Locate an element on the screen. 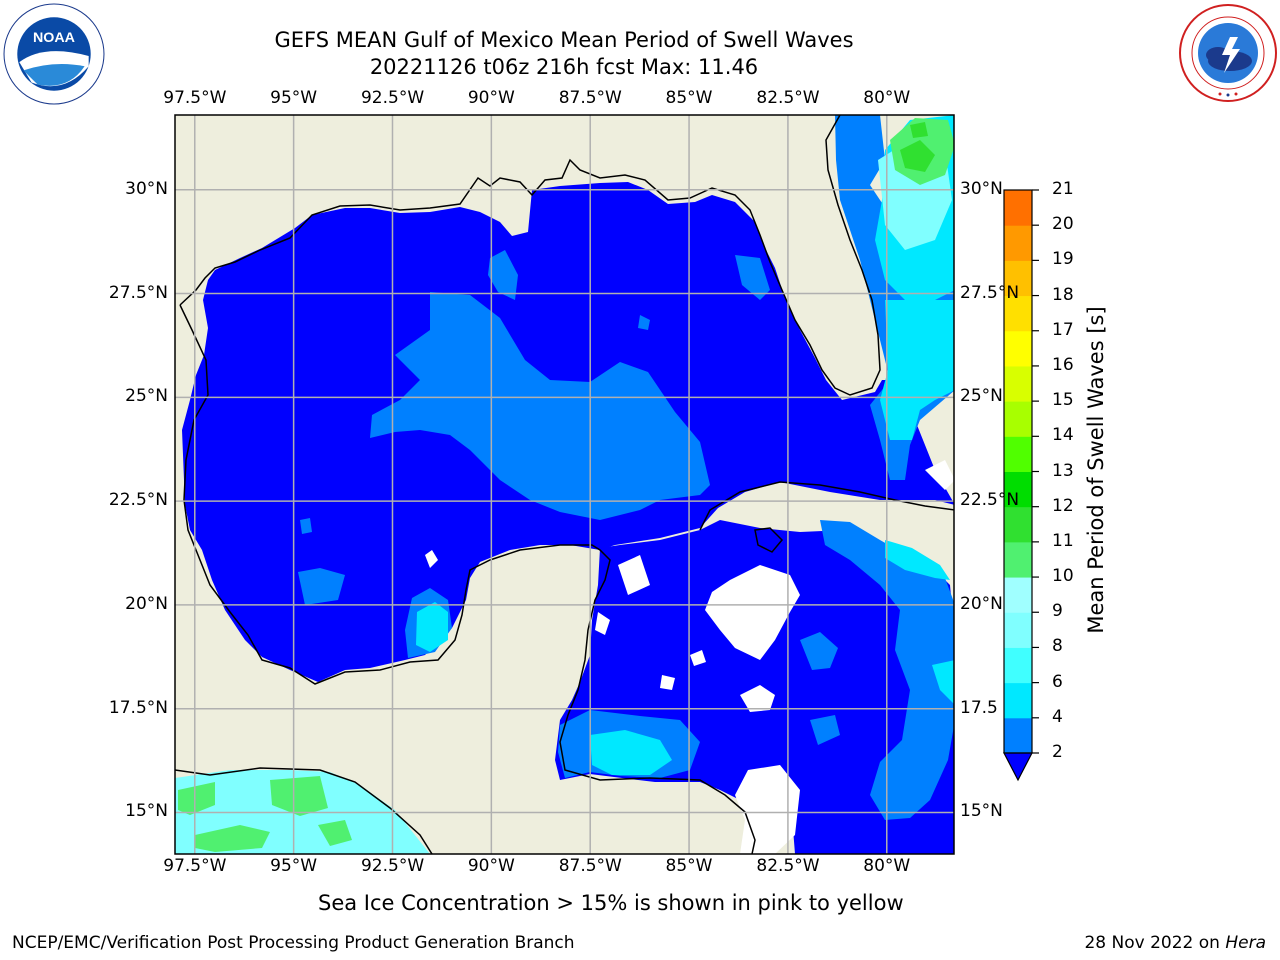 This screenshot has width=1280, height=960. colorbar-tick-label: 8 is located at coordinates (1057, 646).